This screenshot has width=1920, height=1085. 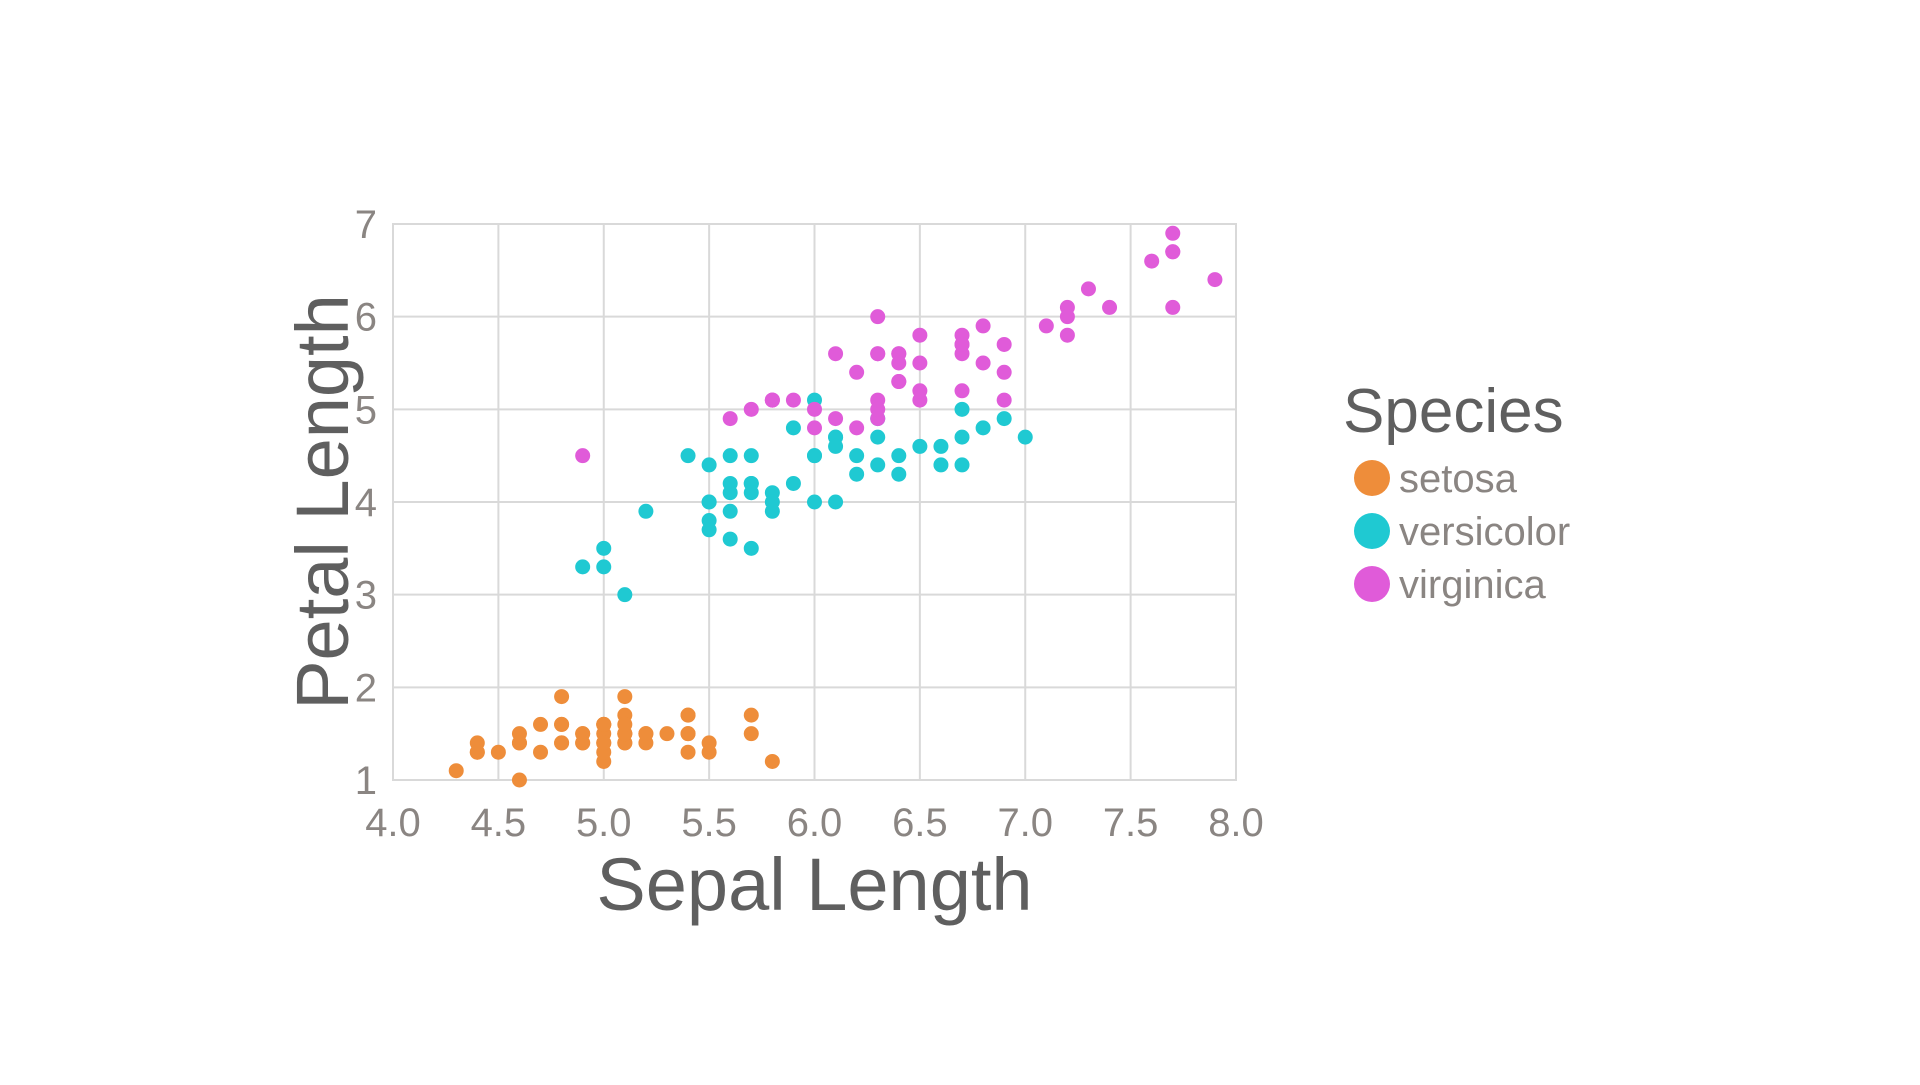 What do you see at coordinates (366, 781) in the screenshot?
I see `y-tick-label: 1` at bounding box center [366, 781].